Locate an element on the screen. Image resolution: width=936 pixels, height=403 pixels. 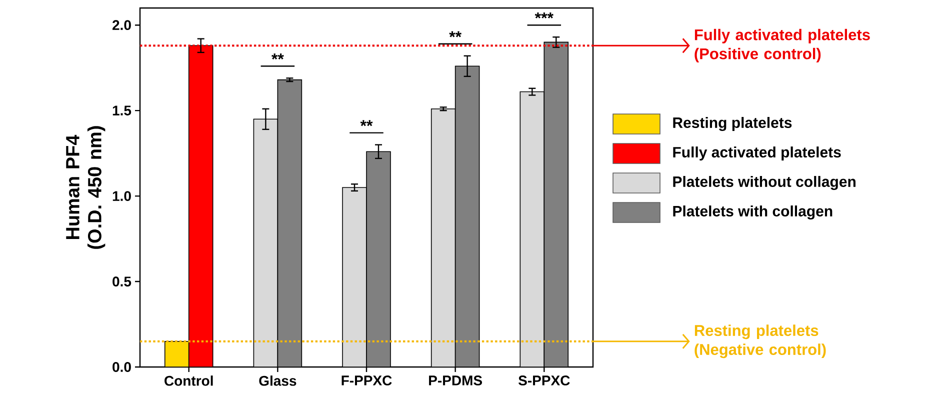
y-tick-label: 1.5 is located at coordinates (122, 111).